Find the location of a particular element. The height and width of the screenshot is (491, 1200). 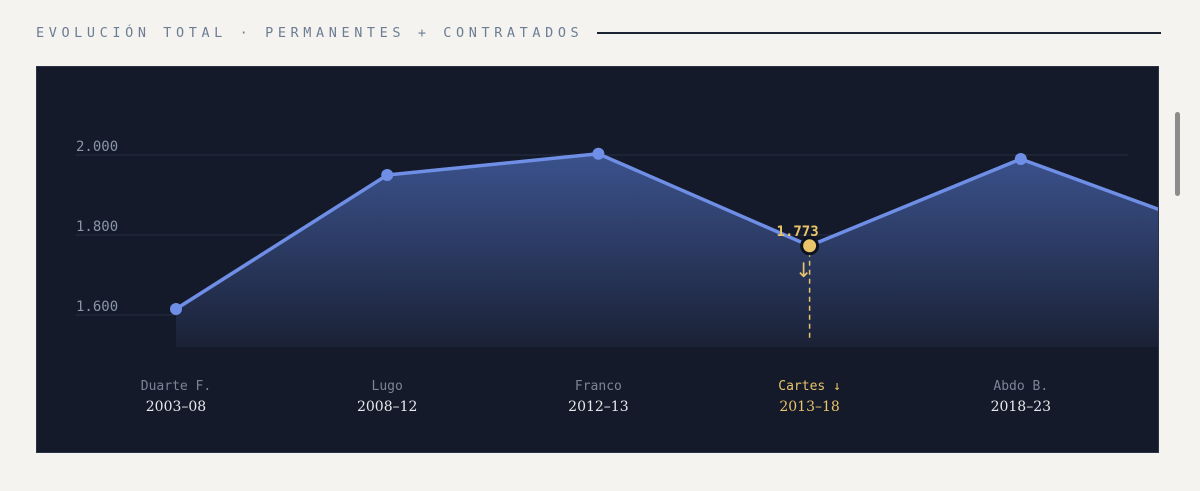

section-divider is located at coordinates (879, 33).